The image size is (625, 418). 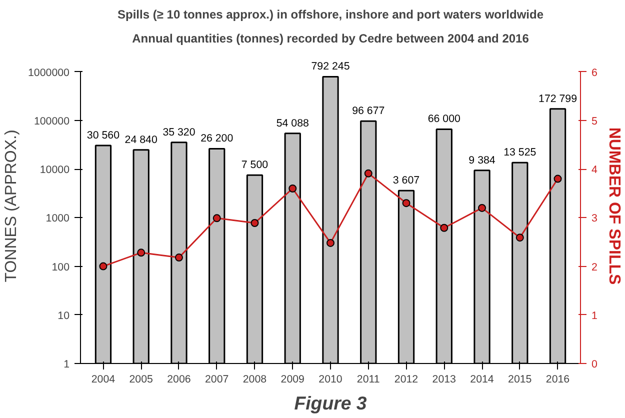 I want to click on data-label: 3 607, so click(x=406, y=180).